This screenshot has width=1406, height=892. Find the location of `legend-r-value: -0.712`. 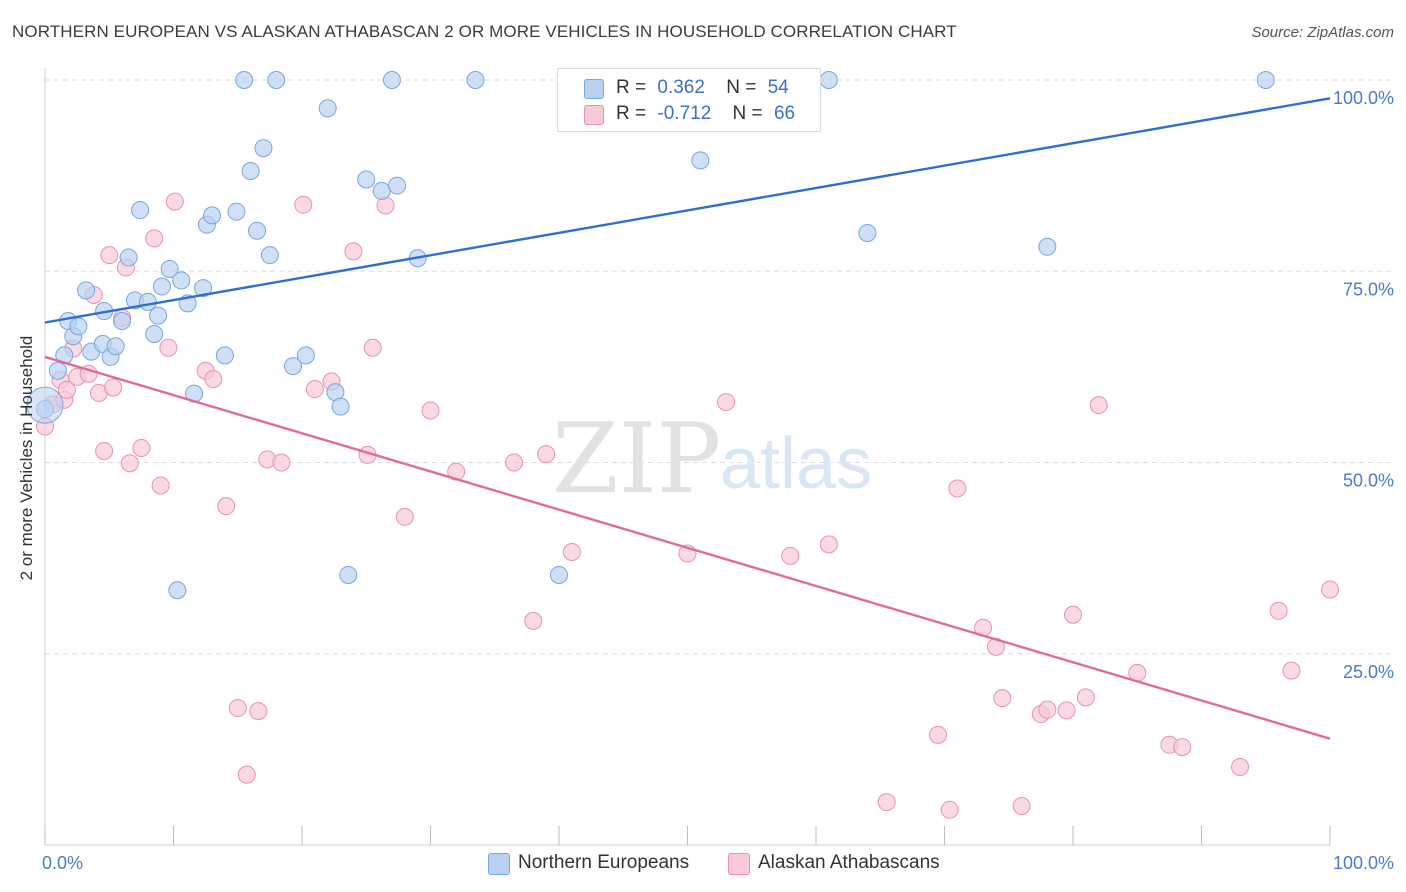

legend-r-value: -0.712 is located at coordinates (684, 113).